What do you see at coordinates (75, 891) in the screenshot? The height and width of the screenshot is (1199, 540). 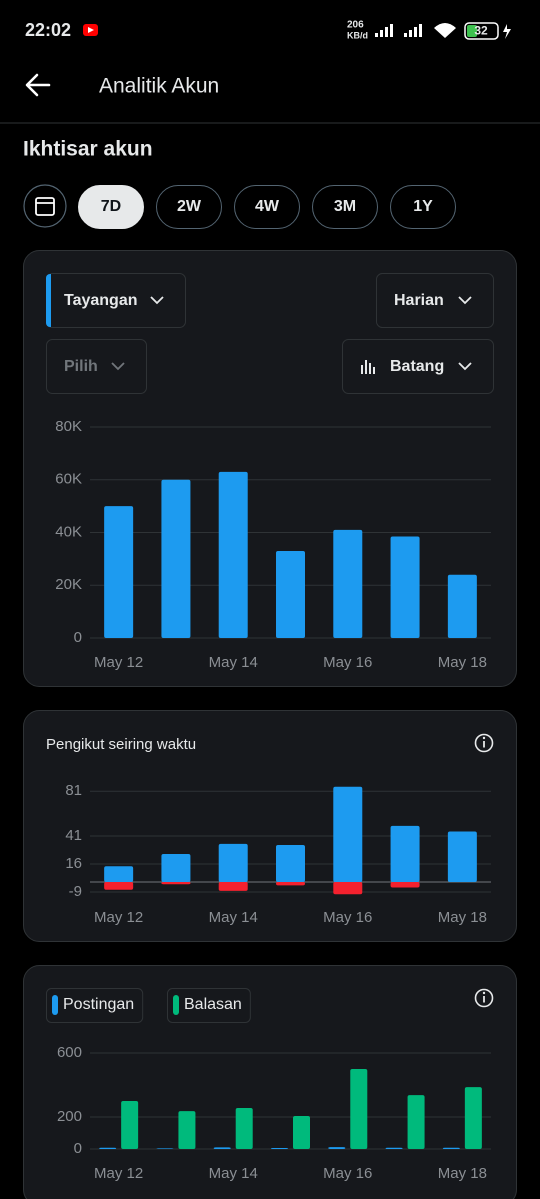 I see `y-tick-label: -9` at bounding box center [75, 891].